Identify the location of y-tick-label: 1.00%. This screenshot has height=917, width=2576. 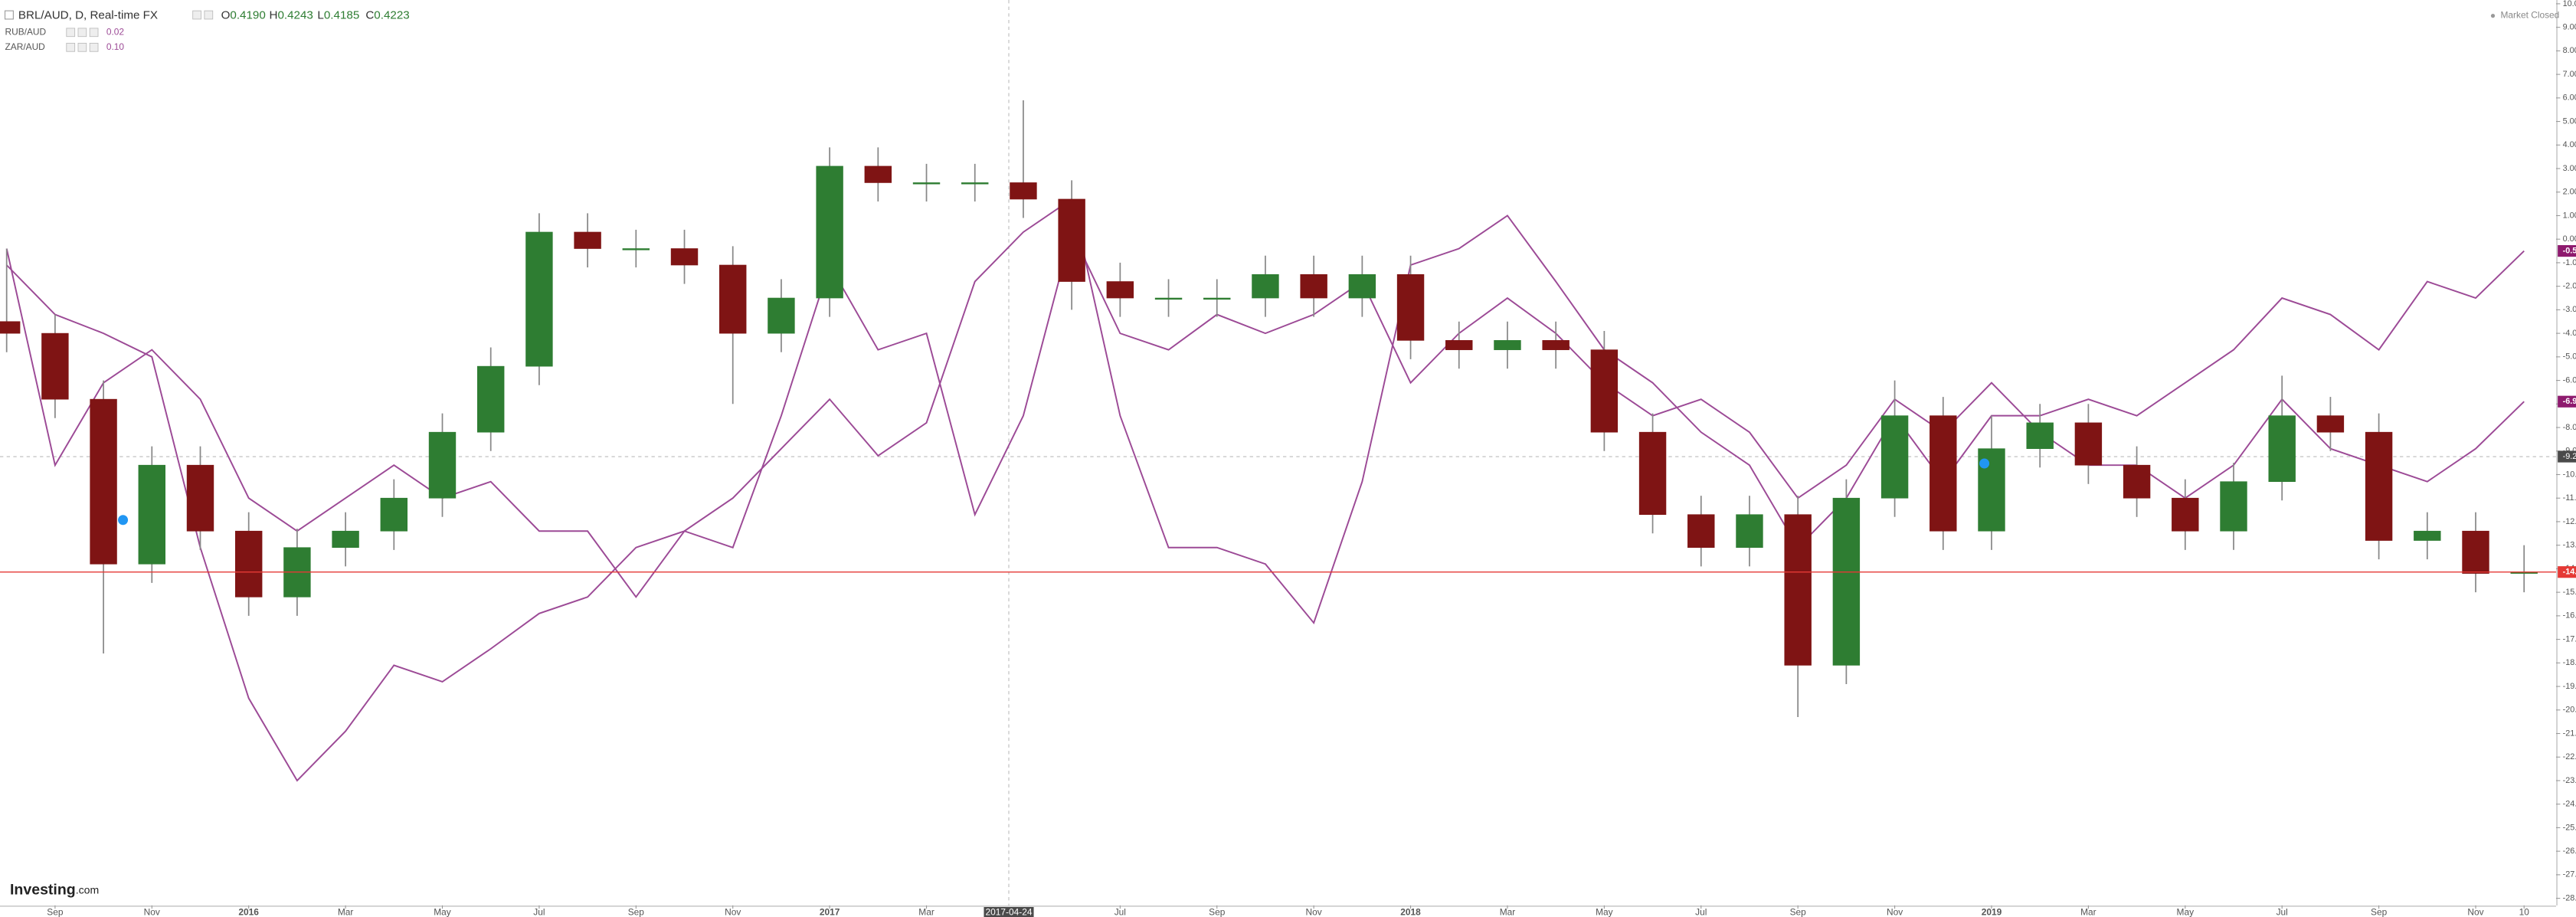
(2569, 215).